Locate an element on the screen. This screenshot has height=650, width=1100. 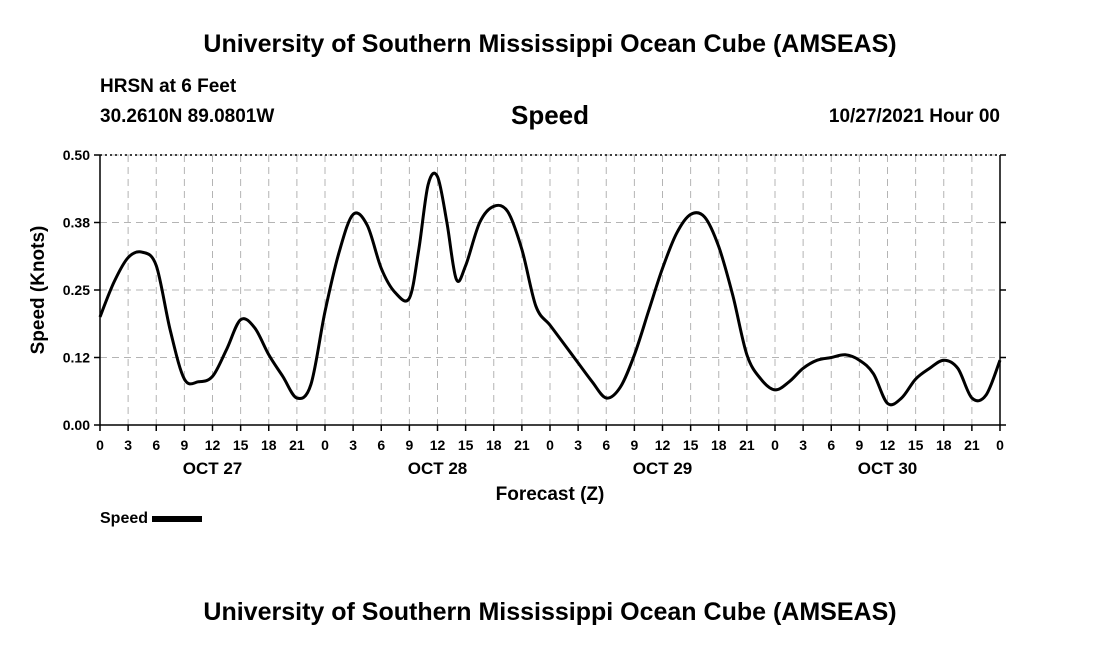
legend: Speed is located at coordinates (151, 519).